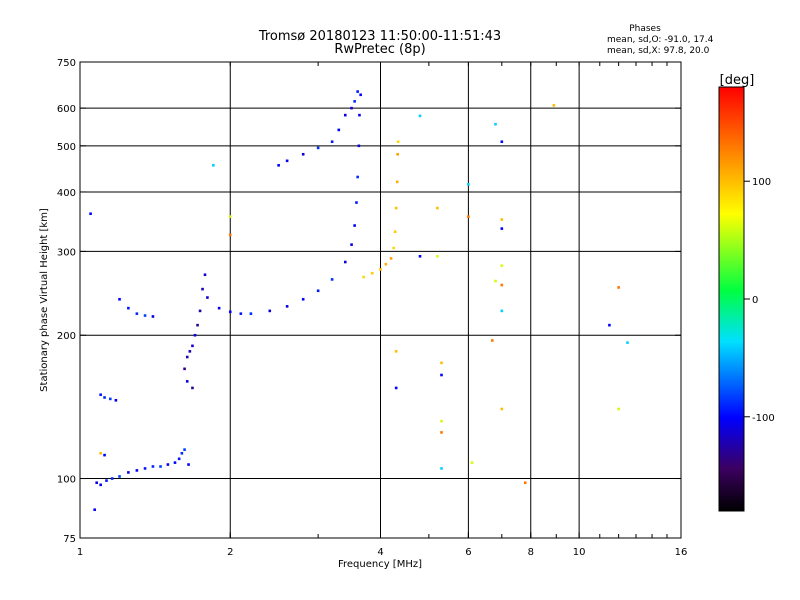 Image resolution: width=800 pixels, height=600 pixels. I want to click on y-tick-label: 200, so click(66, 336).